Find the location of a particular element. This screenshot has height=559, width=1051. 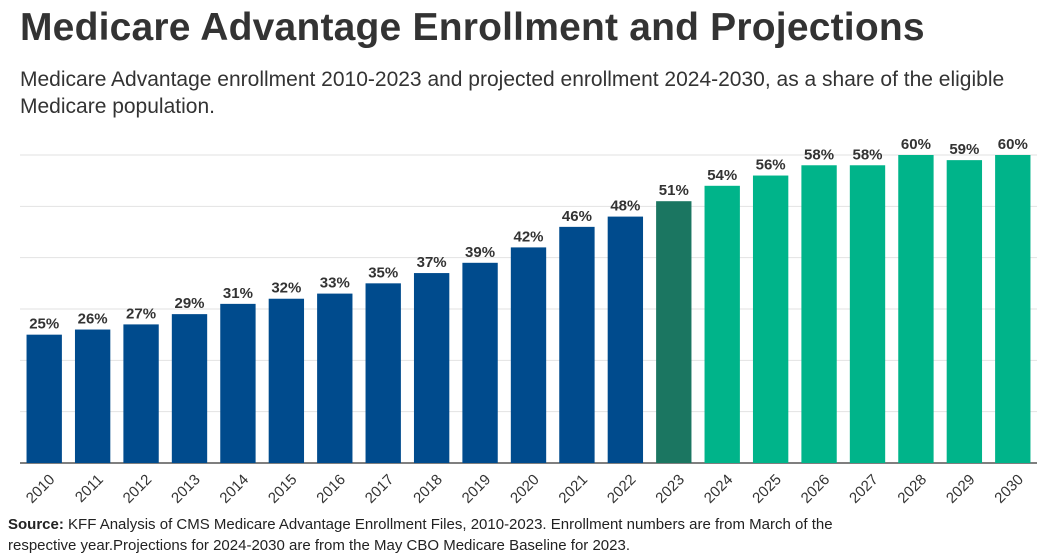

bar-2015 is located at coordinates (286, 380).